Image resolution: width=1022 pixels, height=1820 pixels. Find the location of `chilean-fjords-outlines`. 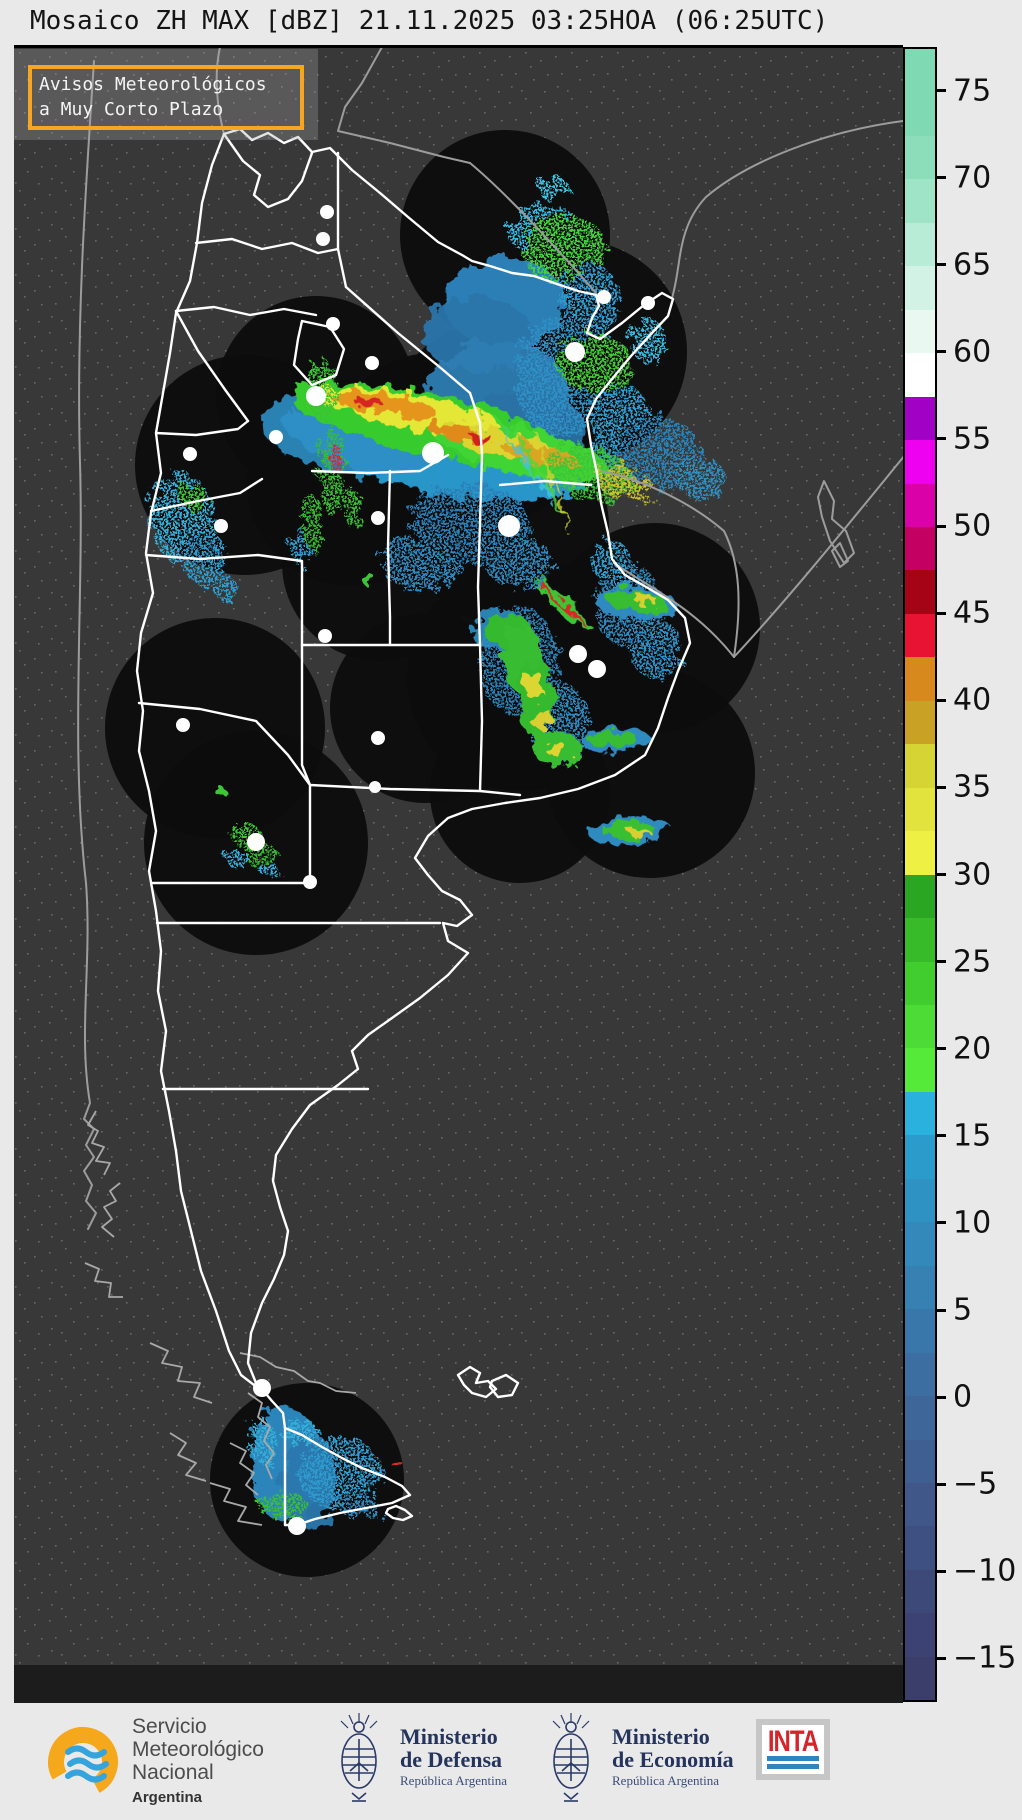

chilean-fjords-outlines is located at coordinates (220, 1318).